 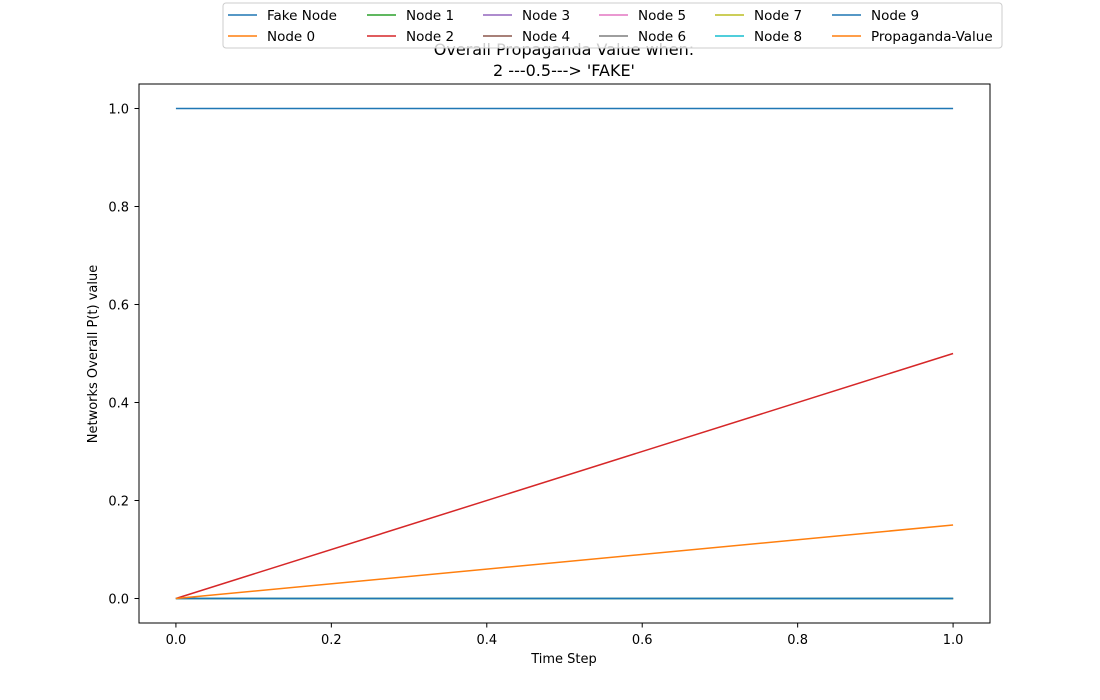 I want to click on legend-item-node-0: Node 0, so click(x=271, y=37).